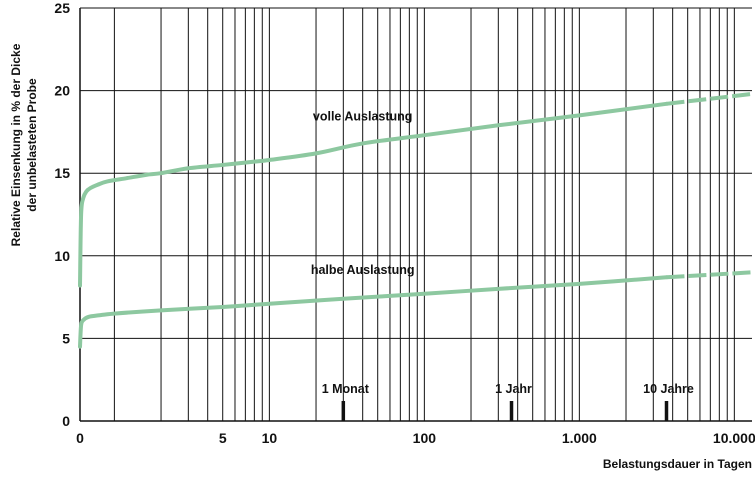  I want to click on y-tick-label: 0, so click(66, 421).